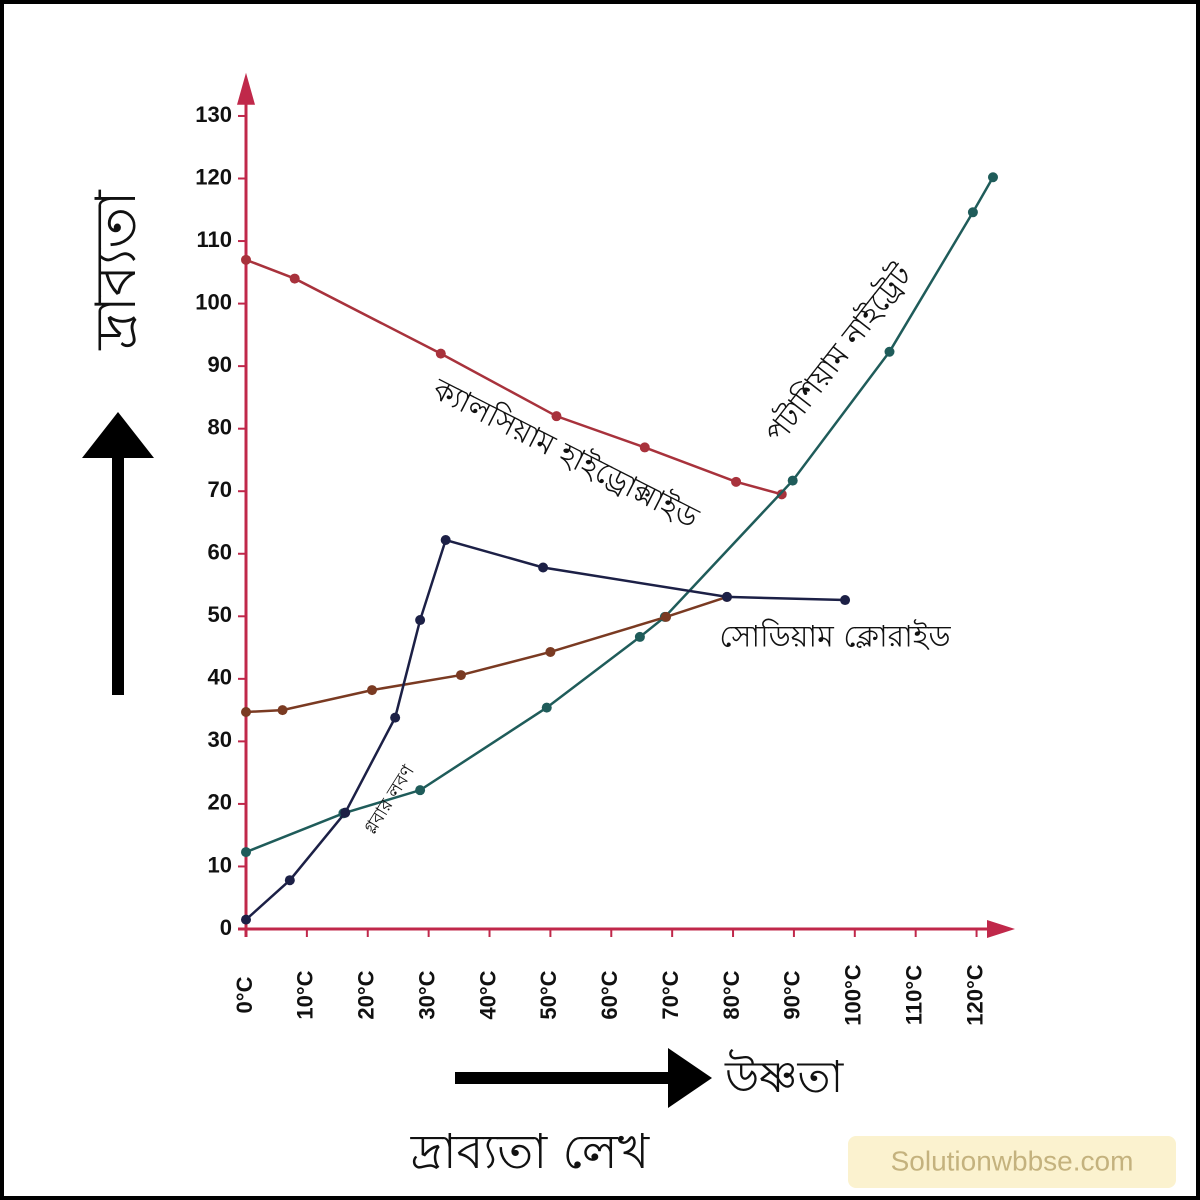 This screenshot has width=1200, height=1200. I want to click on x-axis-label: উষ্ণতা, so click(784, 1076).